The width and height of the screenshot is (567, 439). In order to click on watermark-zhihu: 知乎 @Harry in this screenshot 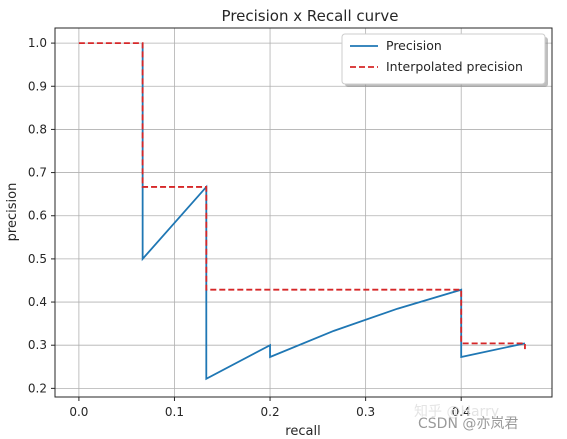, I will do `click(456, 411)`.